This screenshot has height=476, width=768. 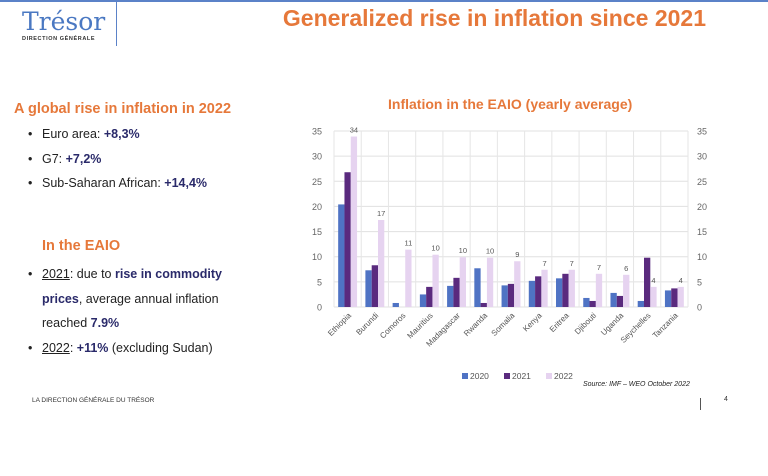 What do you see at coordinates (123, 109) in the screenshot?
I see `heading-global: A global rise in inflation in 2022` at bounding box center [123, 109].